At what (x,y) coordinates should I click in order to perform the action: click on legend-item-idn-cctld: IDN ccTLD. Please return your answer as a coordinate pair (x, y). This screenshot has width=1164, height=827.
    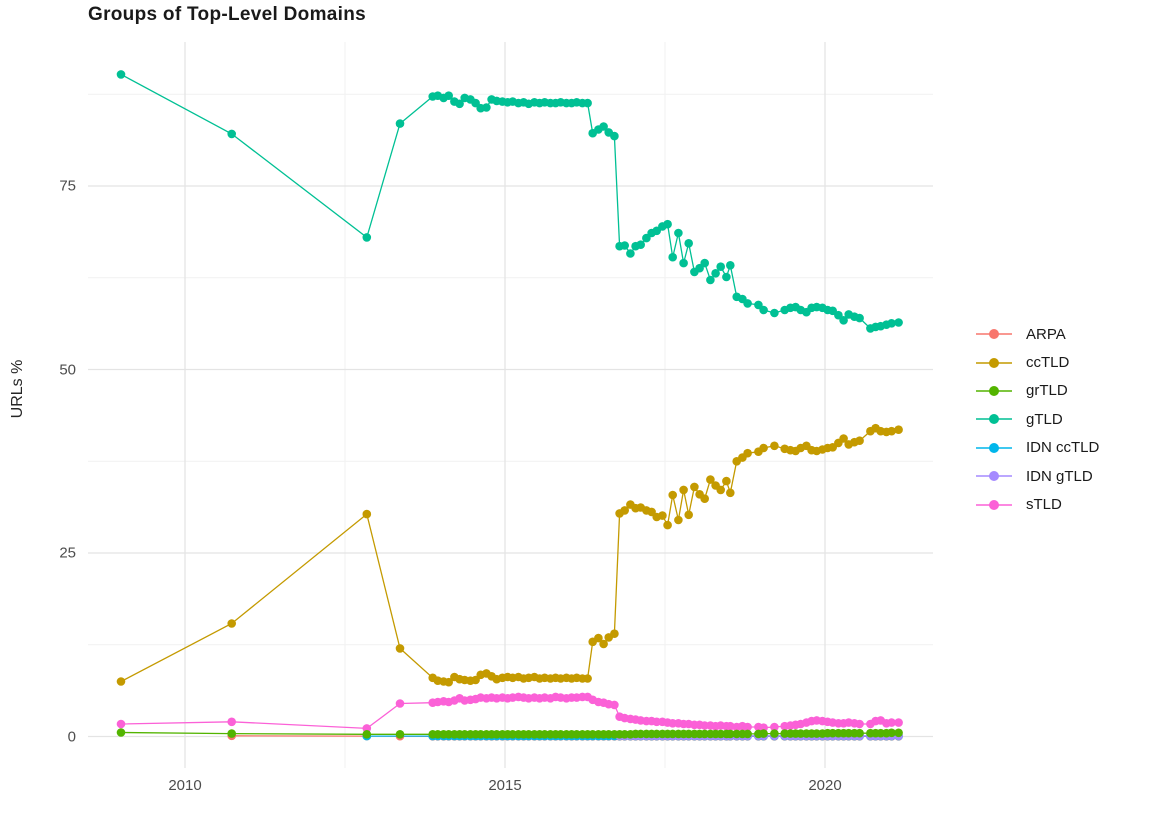
    Looking at the image, I should click on (1036, 448).